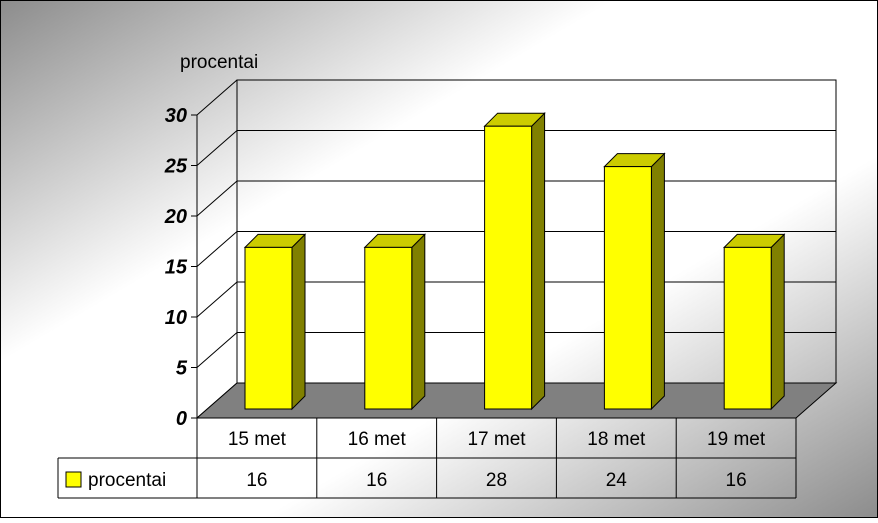 This screenshot has height=523, width=878. I want to click on y-tick-label: 5, so click(182, 369).